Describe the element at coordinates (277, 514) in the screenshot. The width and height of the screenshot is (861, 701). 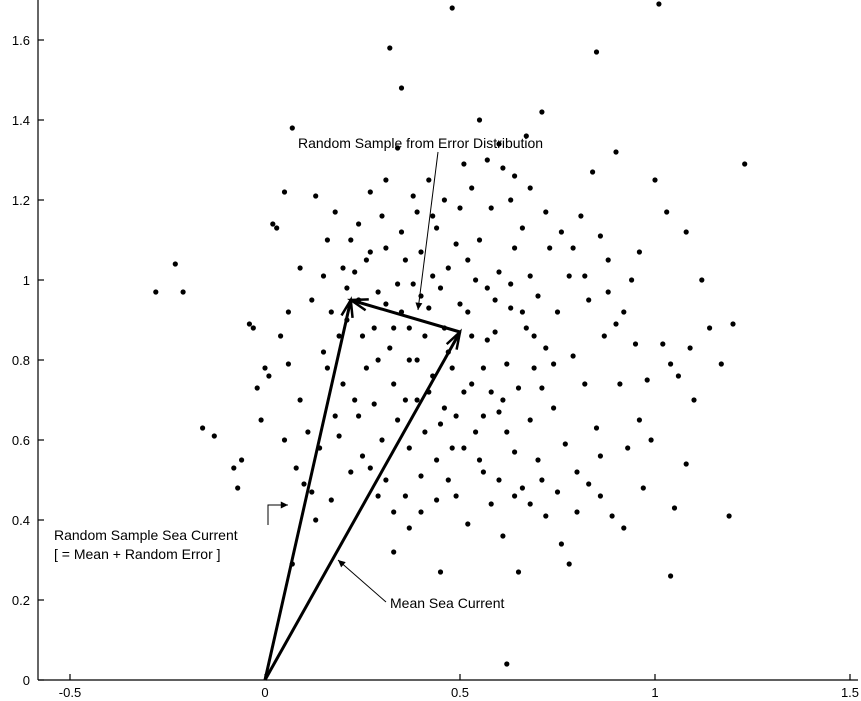
I see `sample-leader-line` at that location.